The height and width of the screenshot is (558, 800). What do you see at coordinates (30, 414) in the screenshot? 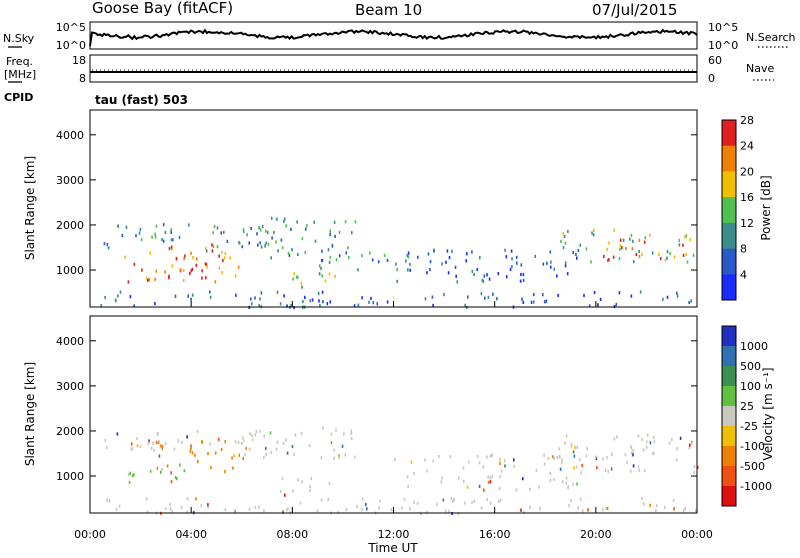
I see `velocity-ylabel: Slant Range [km]` at bounding box center [30, 414].